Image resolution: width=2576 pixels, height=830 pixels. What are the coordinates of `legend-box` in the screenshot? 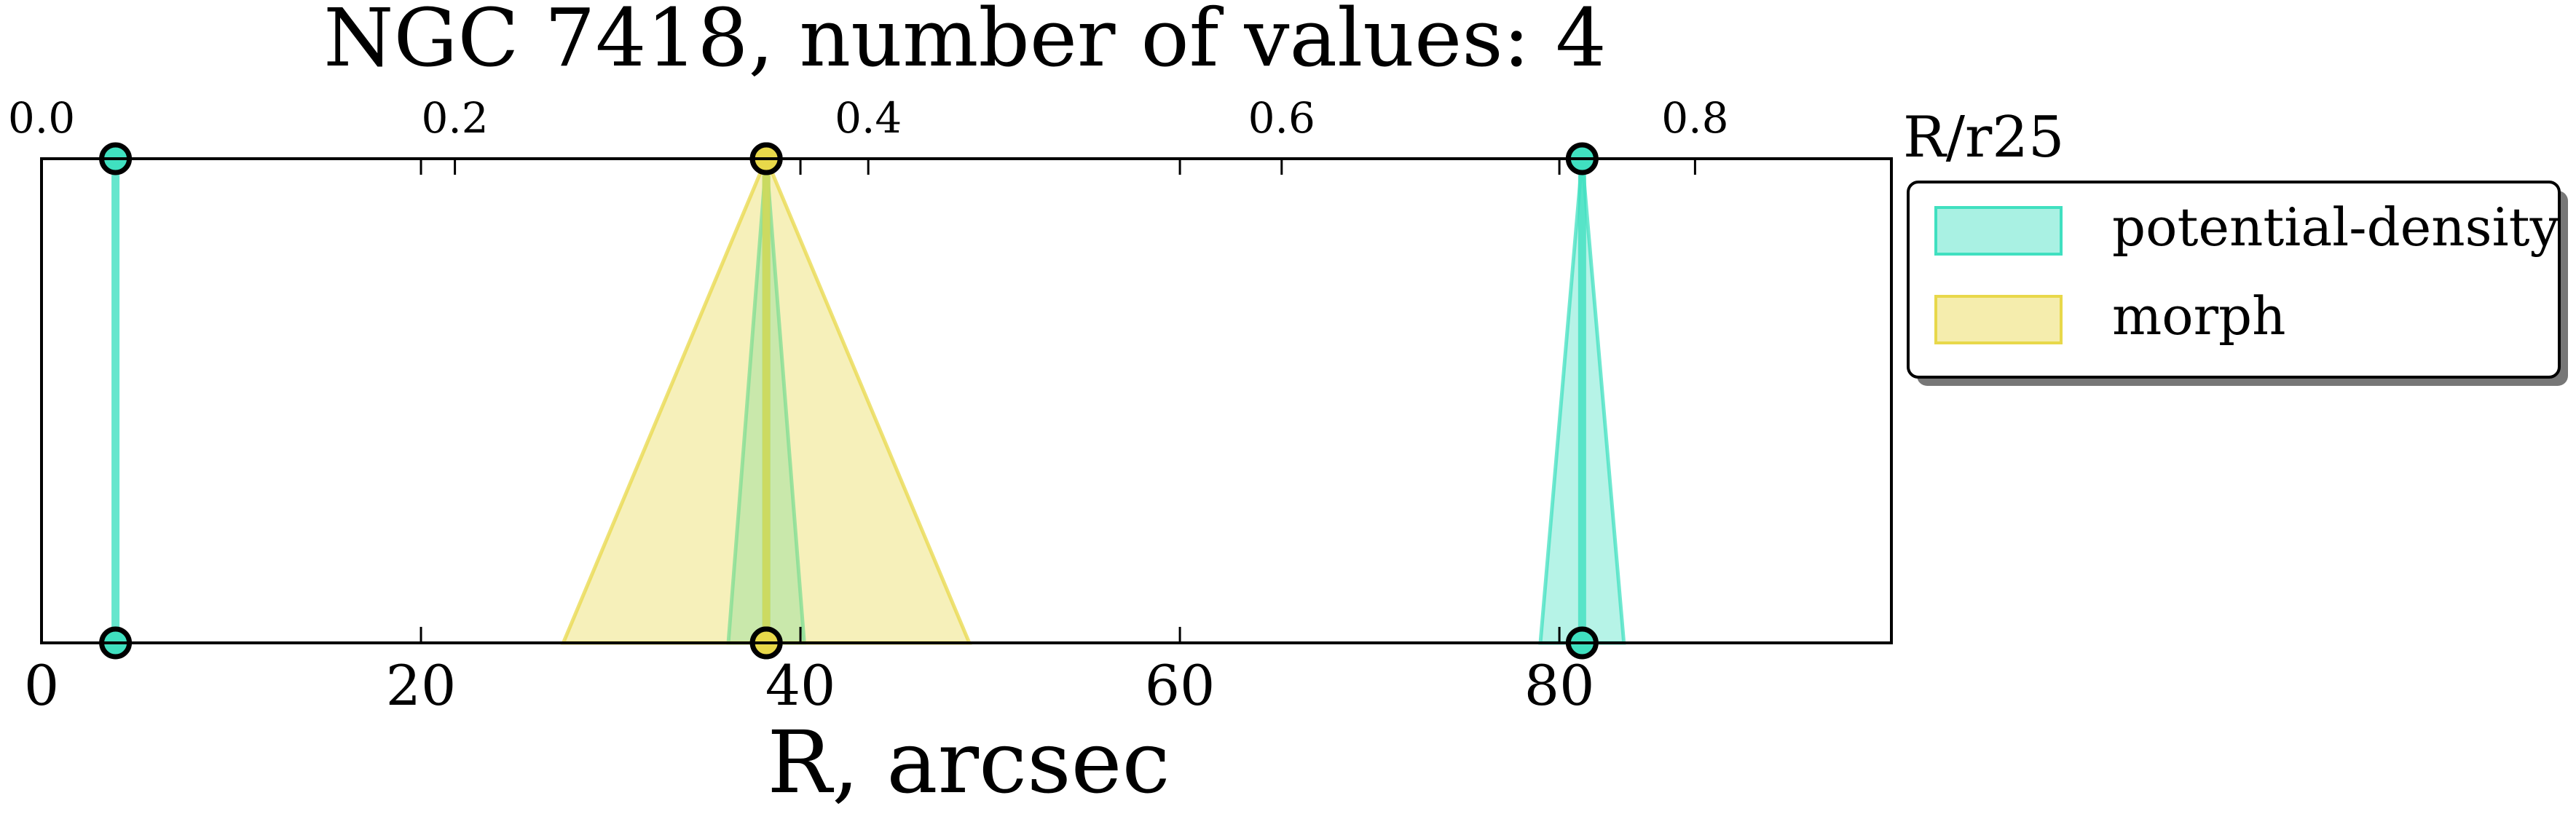 It's located at (2234, 280).